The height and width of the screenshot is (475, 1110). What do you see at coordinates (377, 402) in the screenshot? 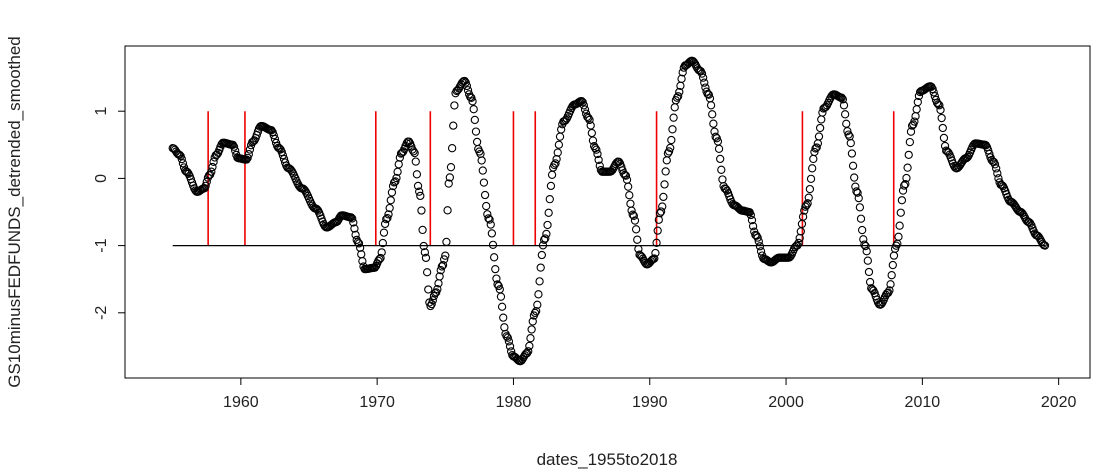
I see `x-tick-label: 1970` at bounding box center [377, 402].